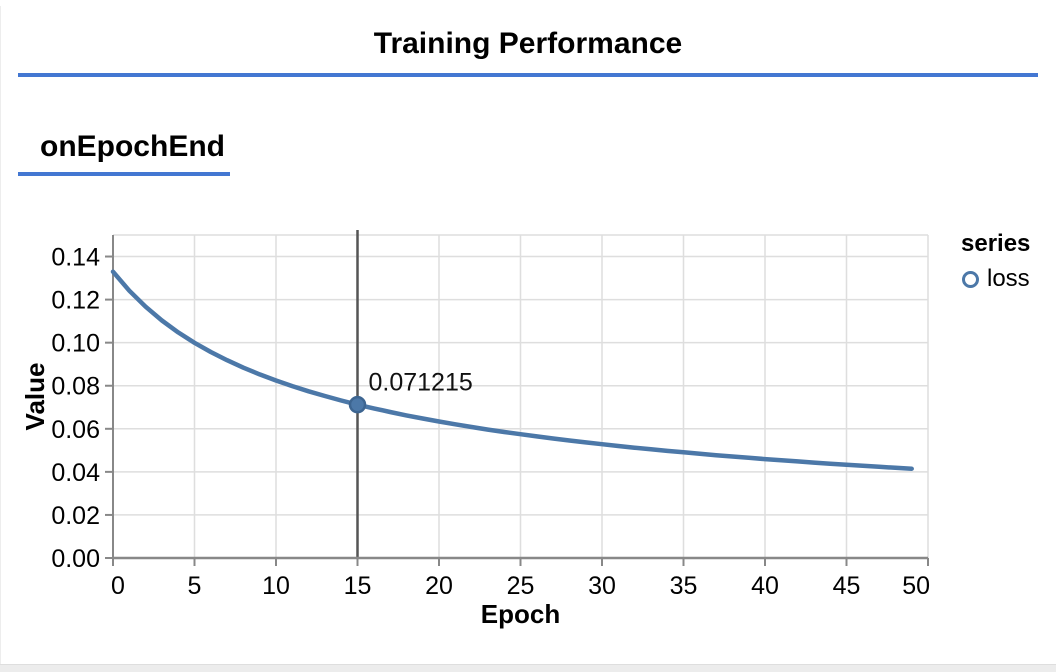  What do you see at coordinates (75, 473) in the screenshot?
I see `svg-text: 0.04` at bounding box center [75, 473].